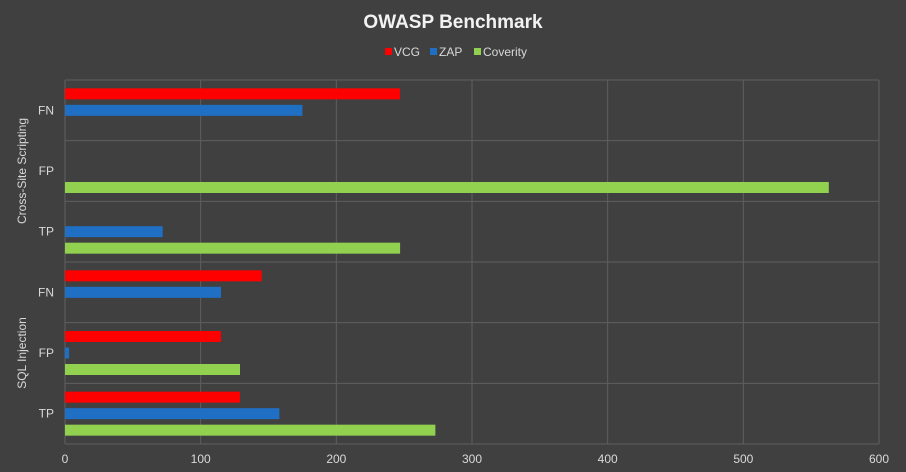 This screenshot has width=906, height=472. What do you see at coordinates (472, 459) in the screenshot?
I see `x-tick-label: 300` at bounding box center [472, 459].